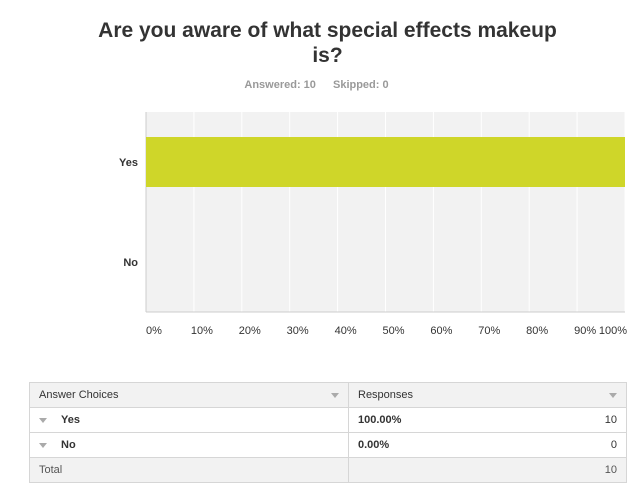  I want to click on x-tick-label: 0%, so click(154, 331).